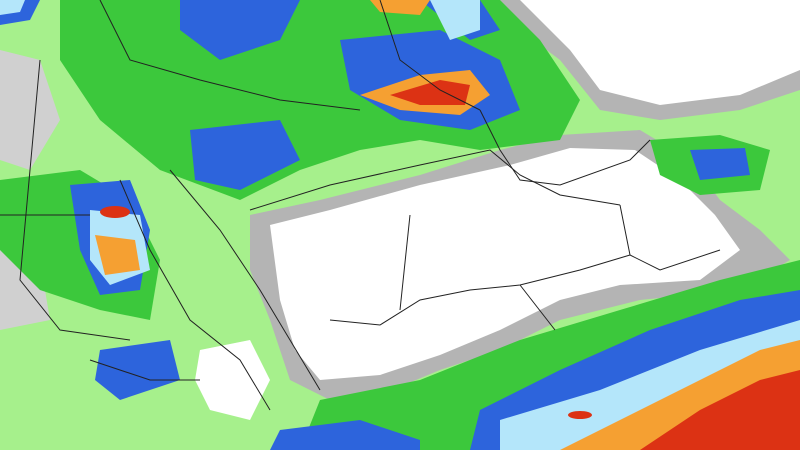  I want to click on border-iraq, so click(430, 55).